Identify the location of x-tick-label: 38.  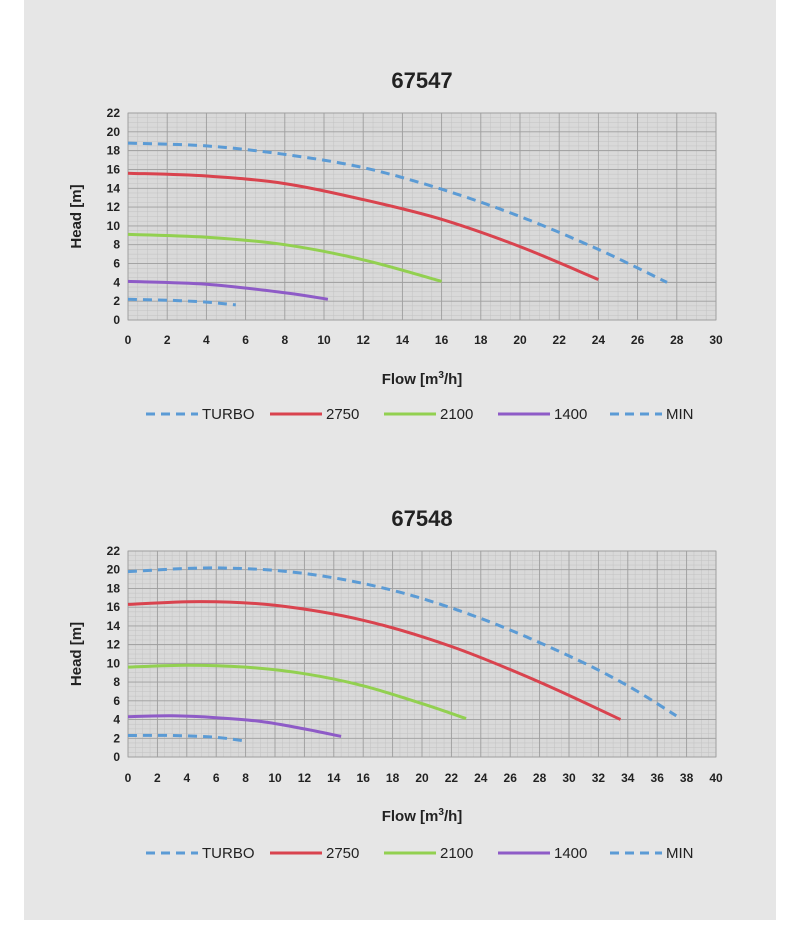
(687, 778).